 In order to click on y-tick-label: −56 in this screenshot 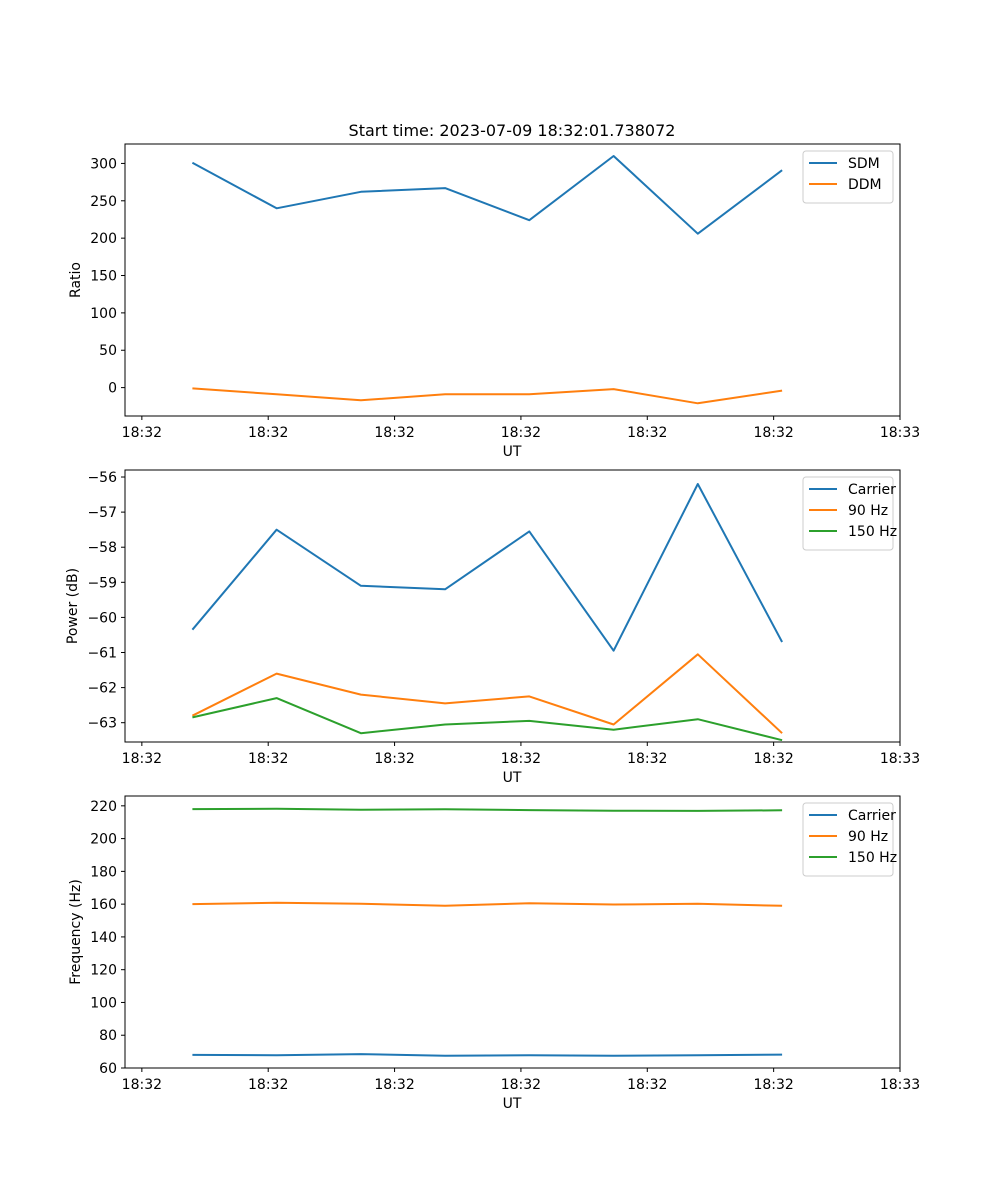, I will do `click(102, 478)`.